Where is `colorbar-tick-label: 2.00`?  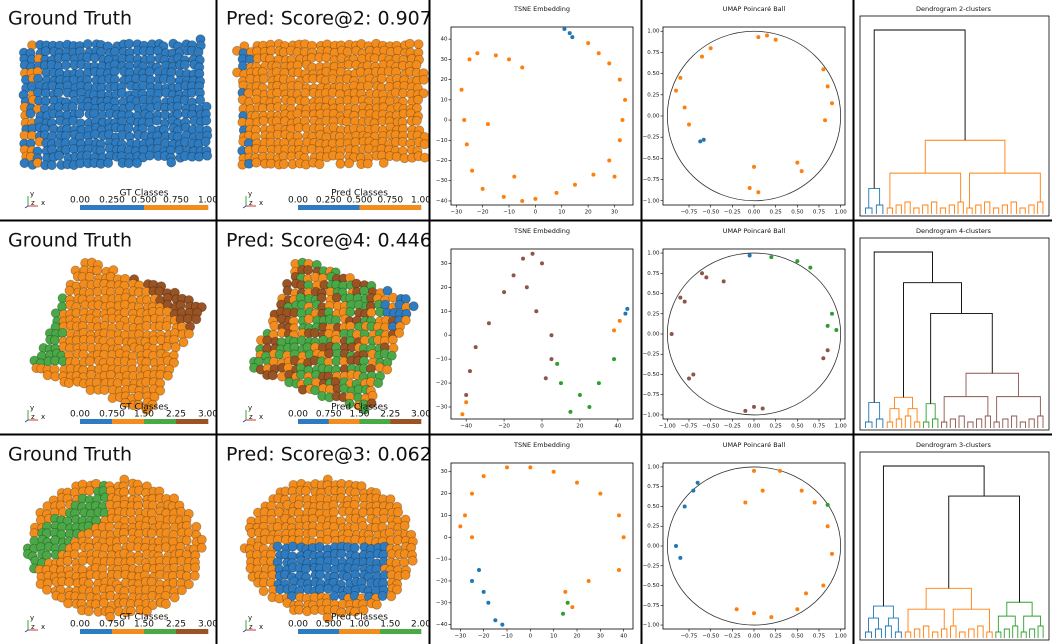
colorbar-tick-label: 2.00 is located at coordinates (421, 625).